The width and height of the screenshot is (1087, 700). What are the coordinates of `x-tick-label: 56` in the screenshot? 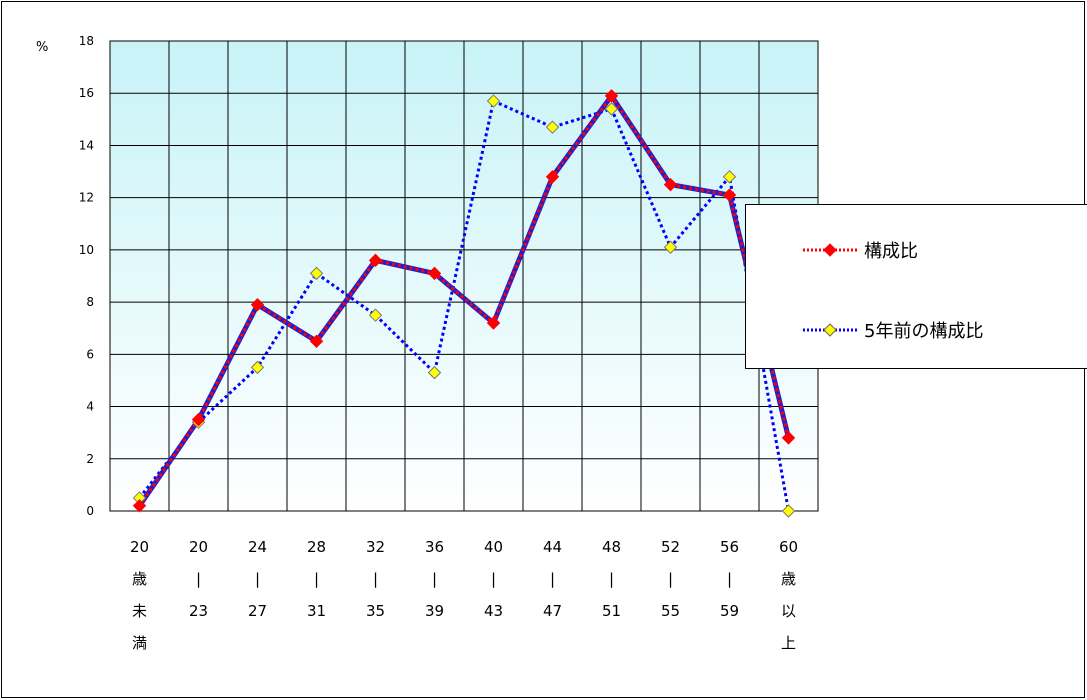 It's located at (729, 547).